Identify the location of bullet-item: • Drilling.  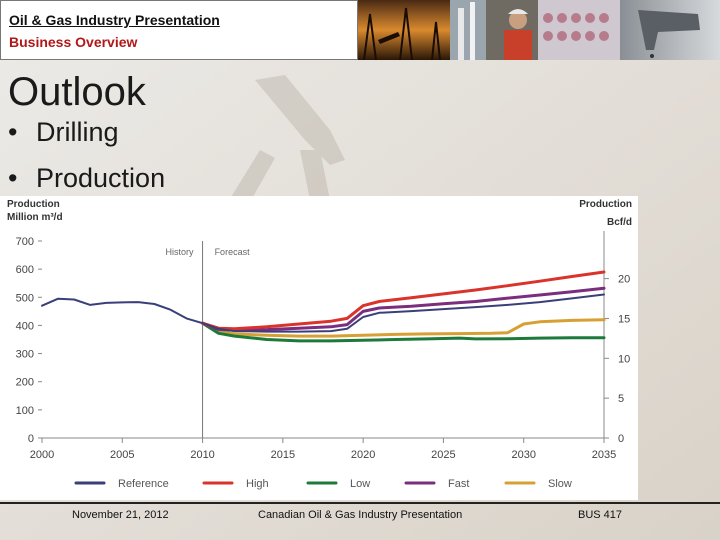
(86, 135).